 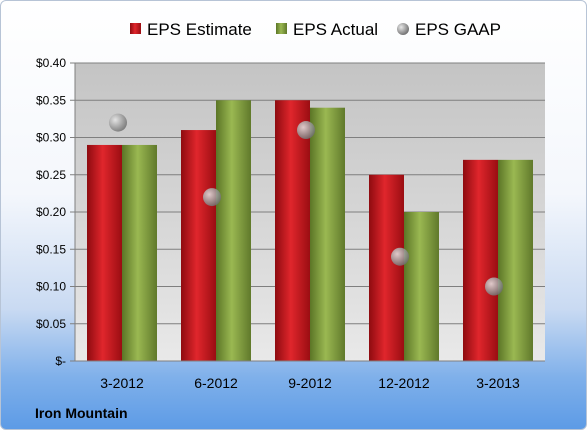 What do you see at coordinates (51, 63) in the screenshot?
I see `y-tick-label: $0.40` at bounding box center [51, 63].